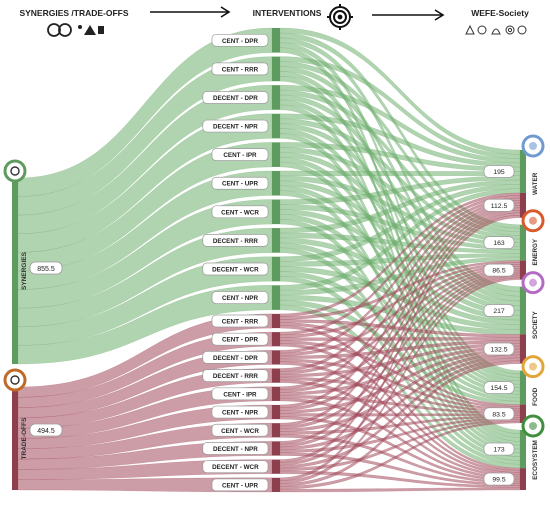 The image size is (550, 505). Describe the element at coordinates (15, 438) in the screenshot. I see `tradeoffs-node-bar` at that location.